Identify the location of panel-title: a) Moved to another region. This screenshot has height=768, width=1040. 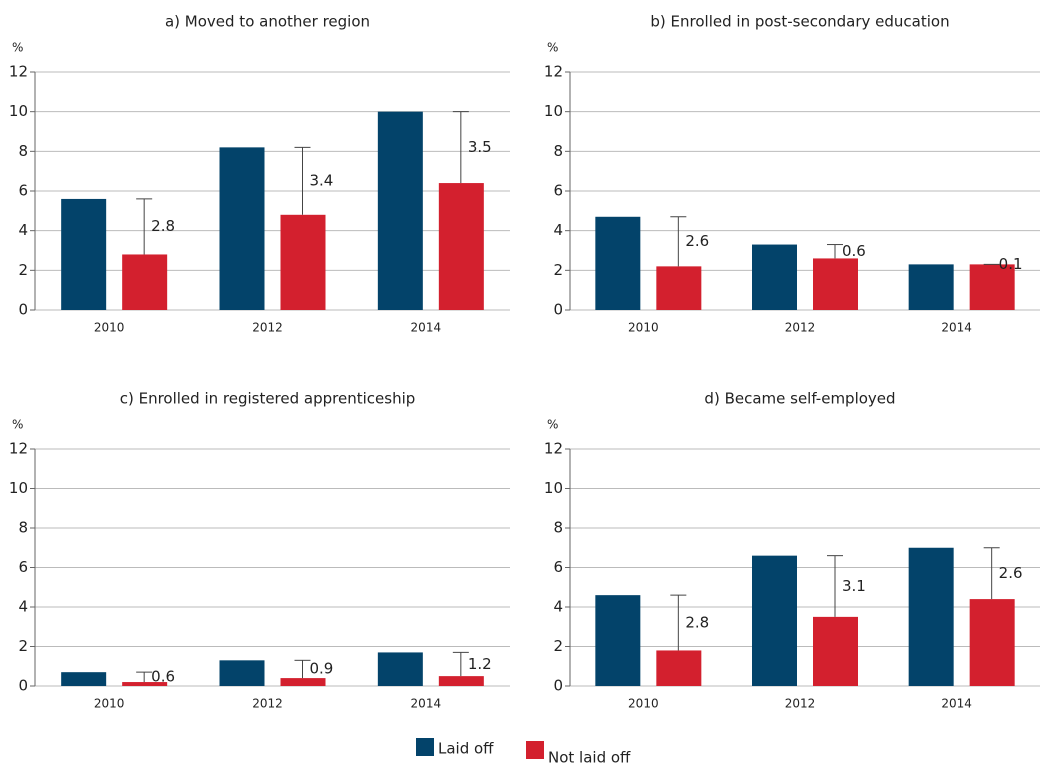
(267, 22).